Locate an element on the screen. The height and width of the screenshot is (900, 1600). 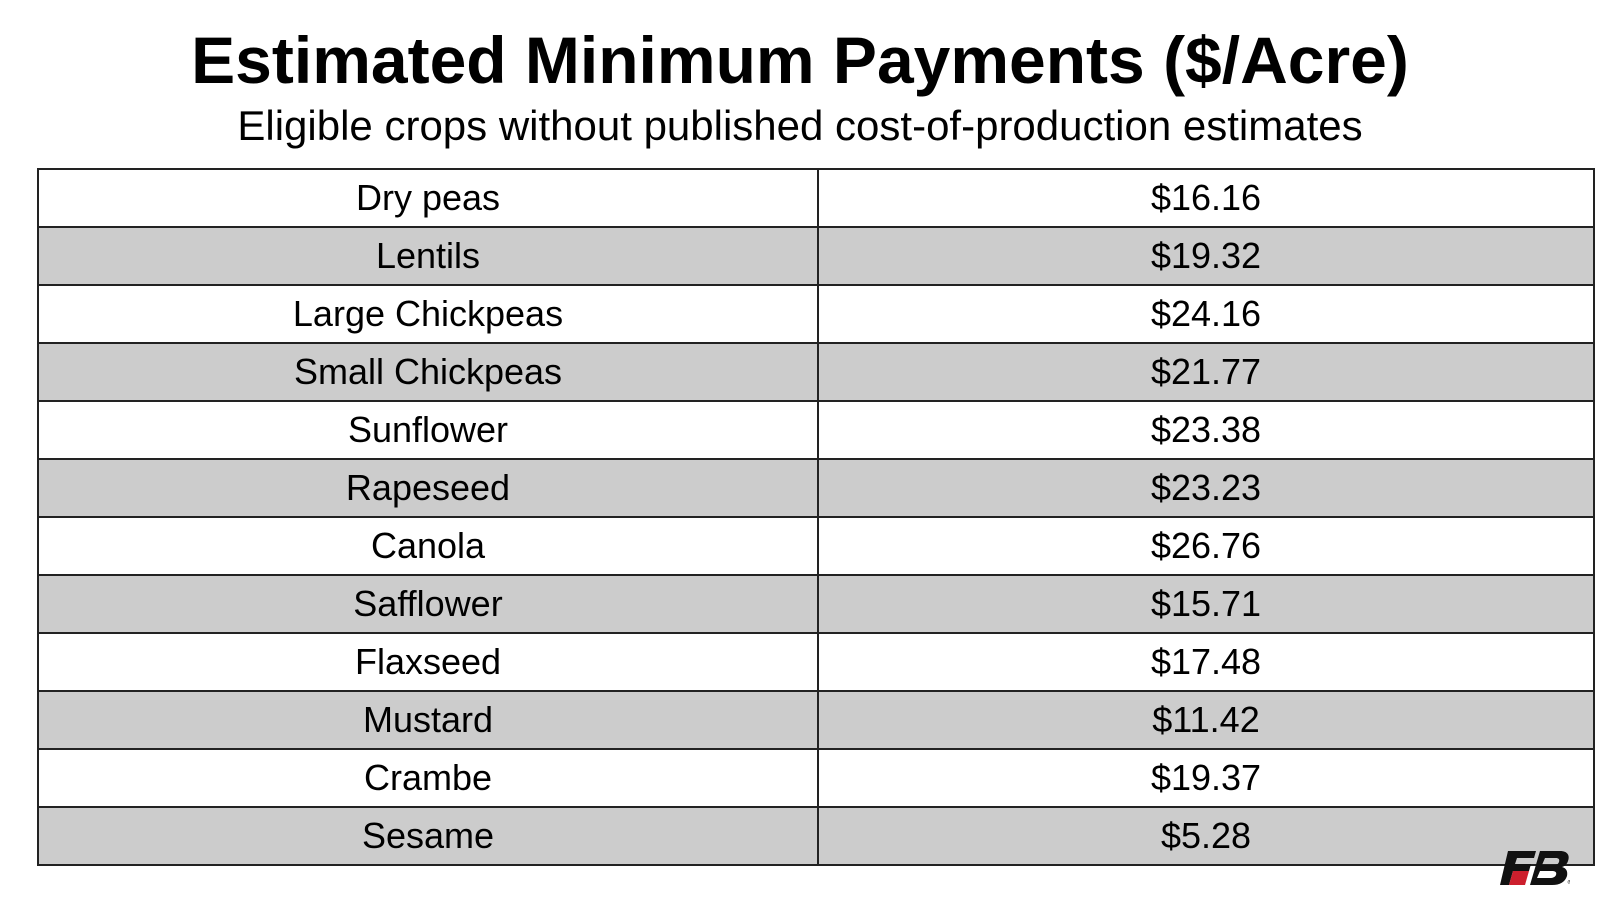
payment-value-cell: $16.16 is located at coordinates (1206, 198).